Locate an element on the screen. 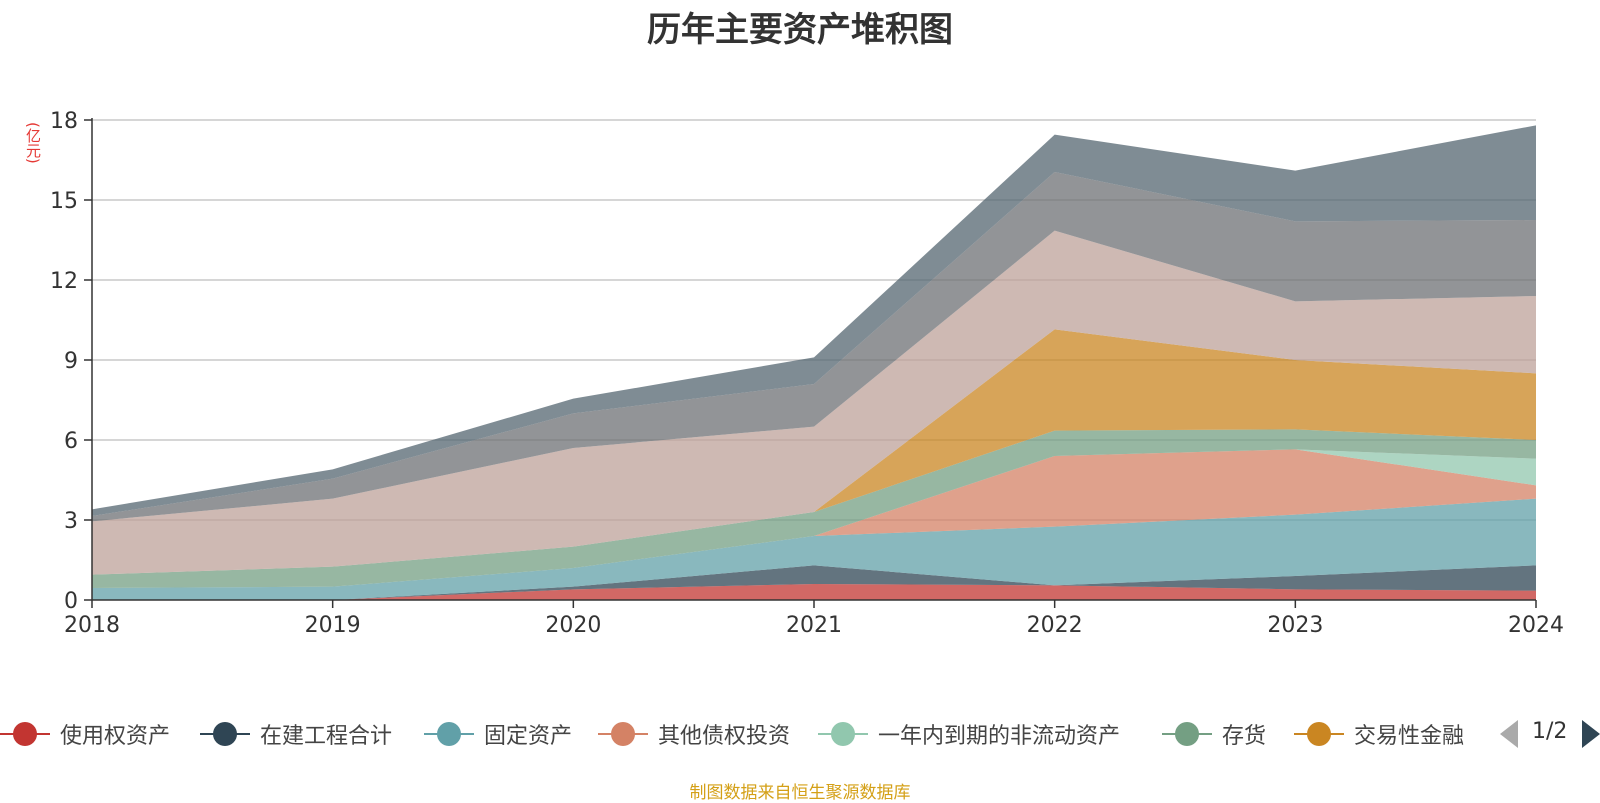  x-tick-label-5: 2023 is located at coordinates (1295, 625).